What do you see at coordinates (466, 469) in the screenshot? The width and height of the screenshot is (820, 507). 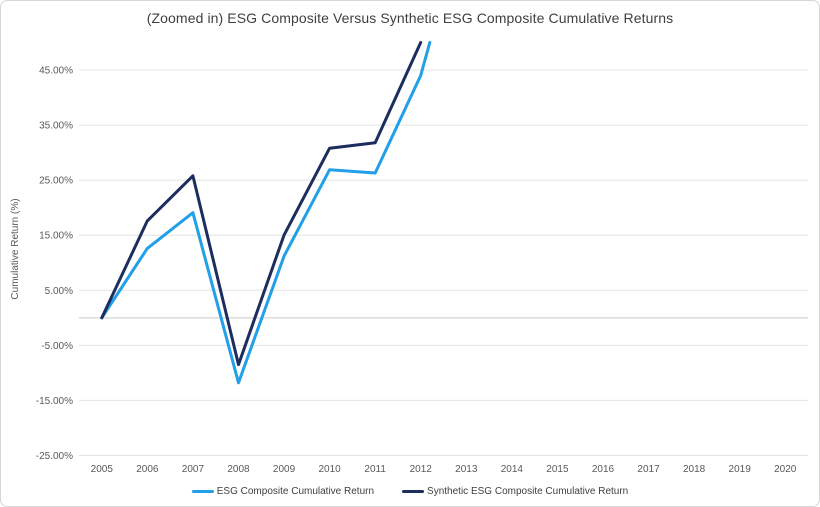 I see `x-tick-label: 2013` at bounding box center [466, 469].